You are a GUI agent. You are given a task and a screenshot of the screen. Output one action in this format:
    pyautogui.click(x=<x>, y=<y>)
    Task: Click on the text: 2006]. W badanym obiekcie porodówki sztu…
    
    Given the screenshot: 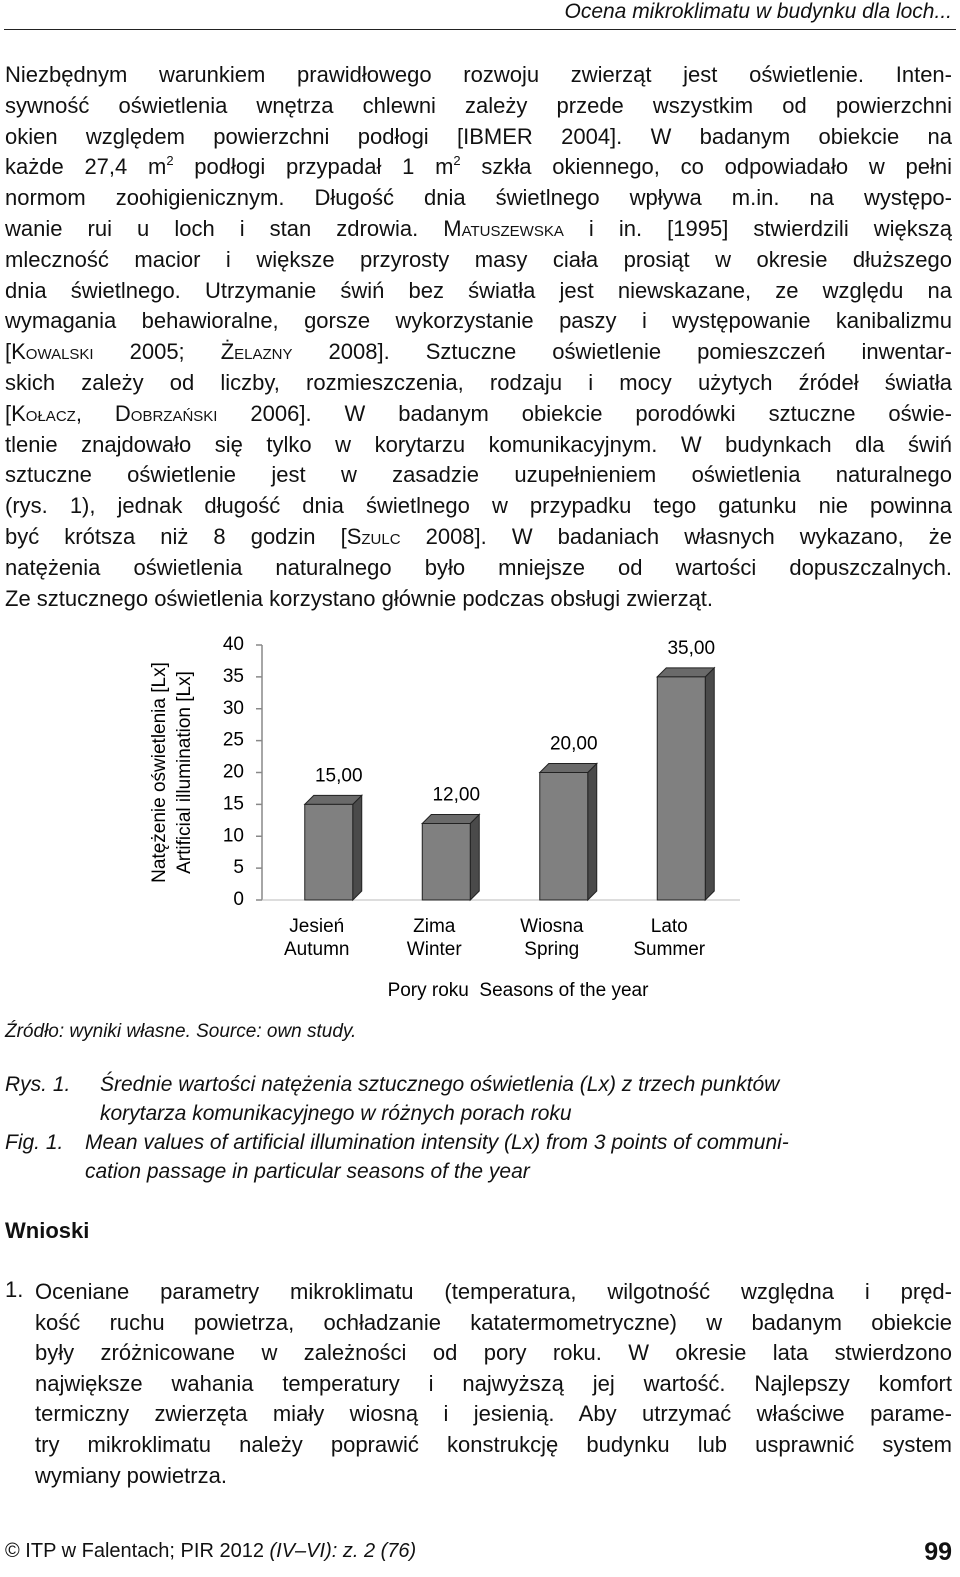 What is the action you would take?
    pyautogui.click(x=584, y=413)
    